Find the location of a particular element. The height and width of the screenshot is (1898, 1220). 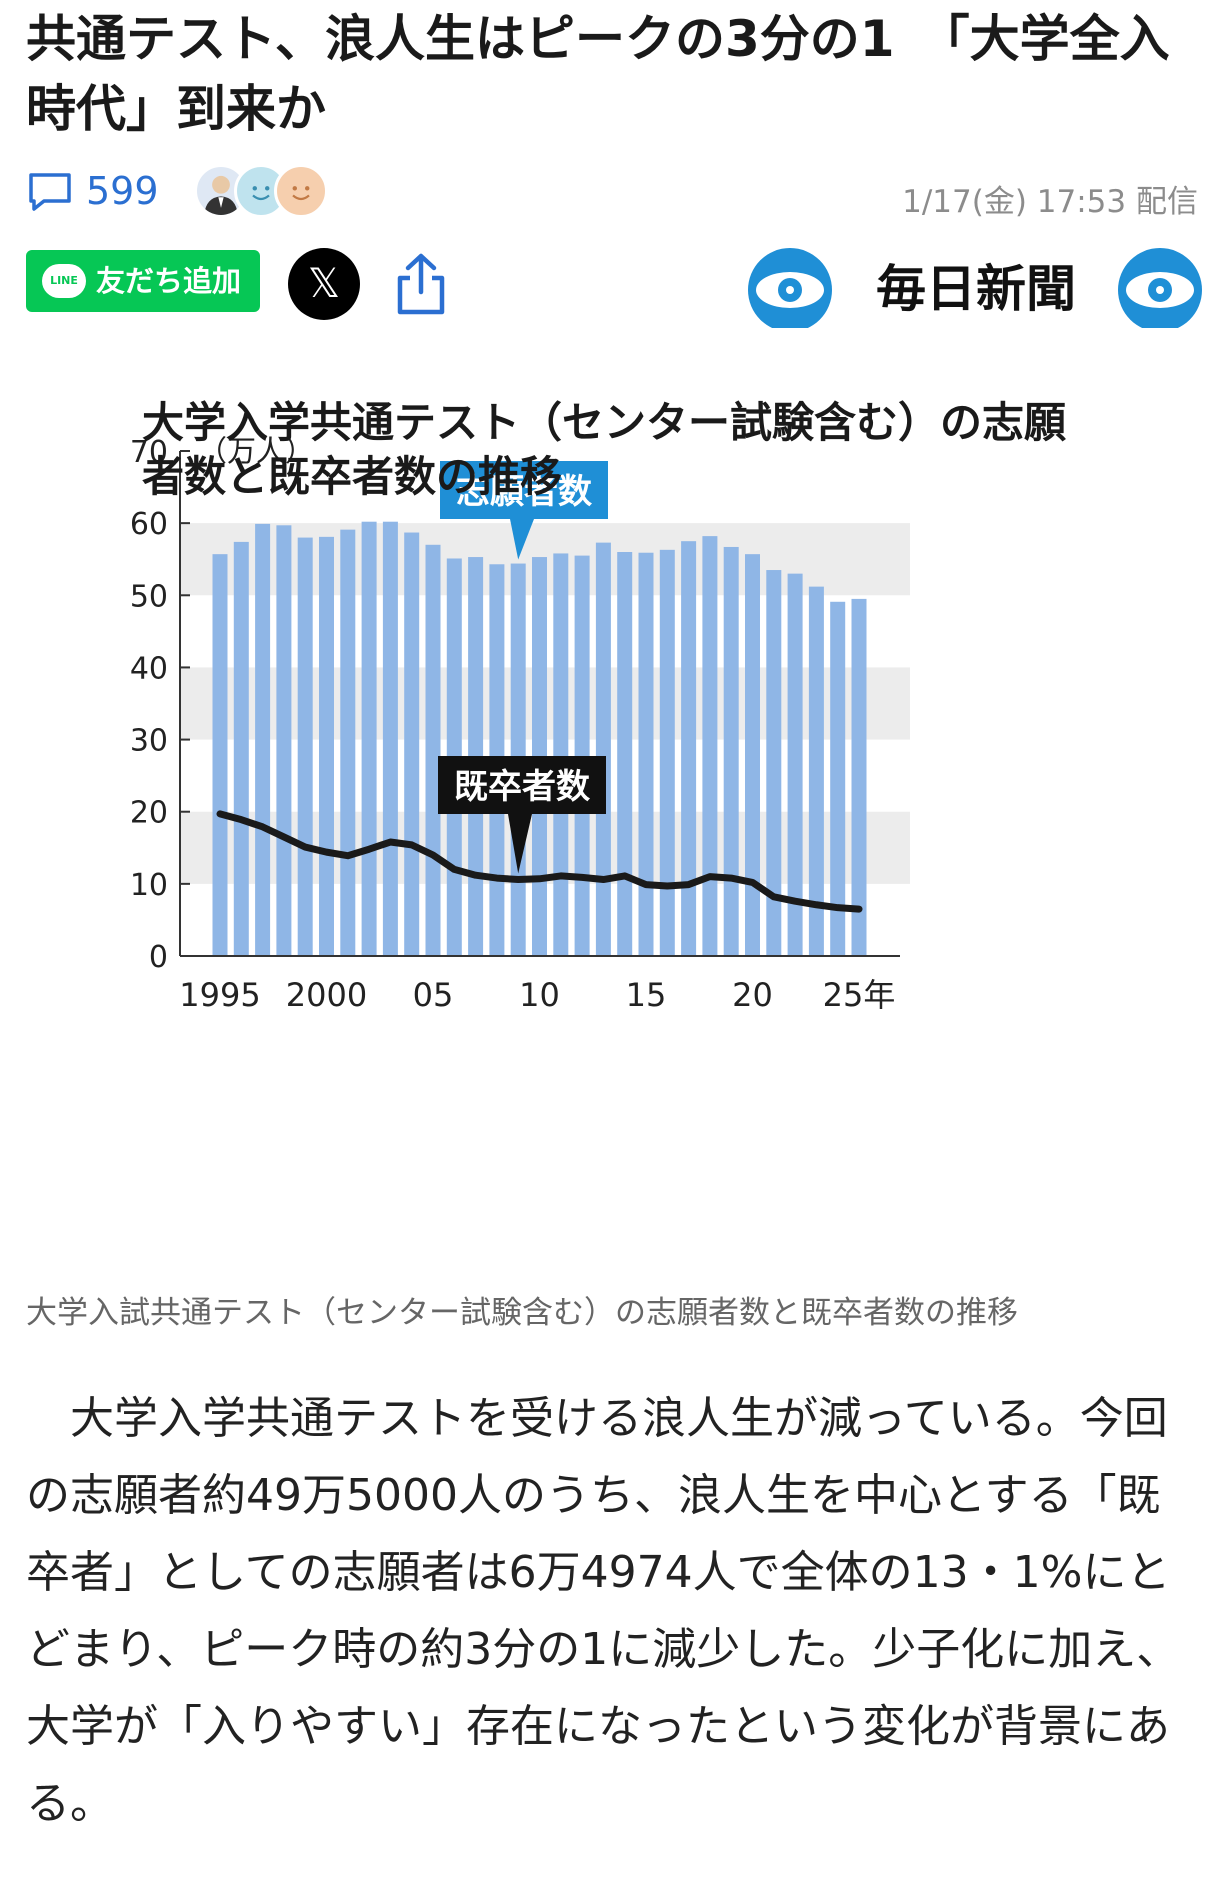

bar-2022 is located at coordinates (795, 764).